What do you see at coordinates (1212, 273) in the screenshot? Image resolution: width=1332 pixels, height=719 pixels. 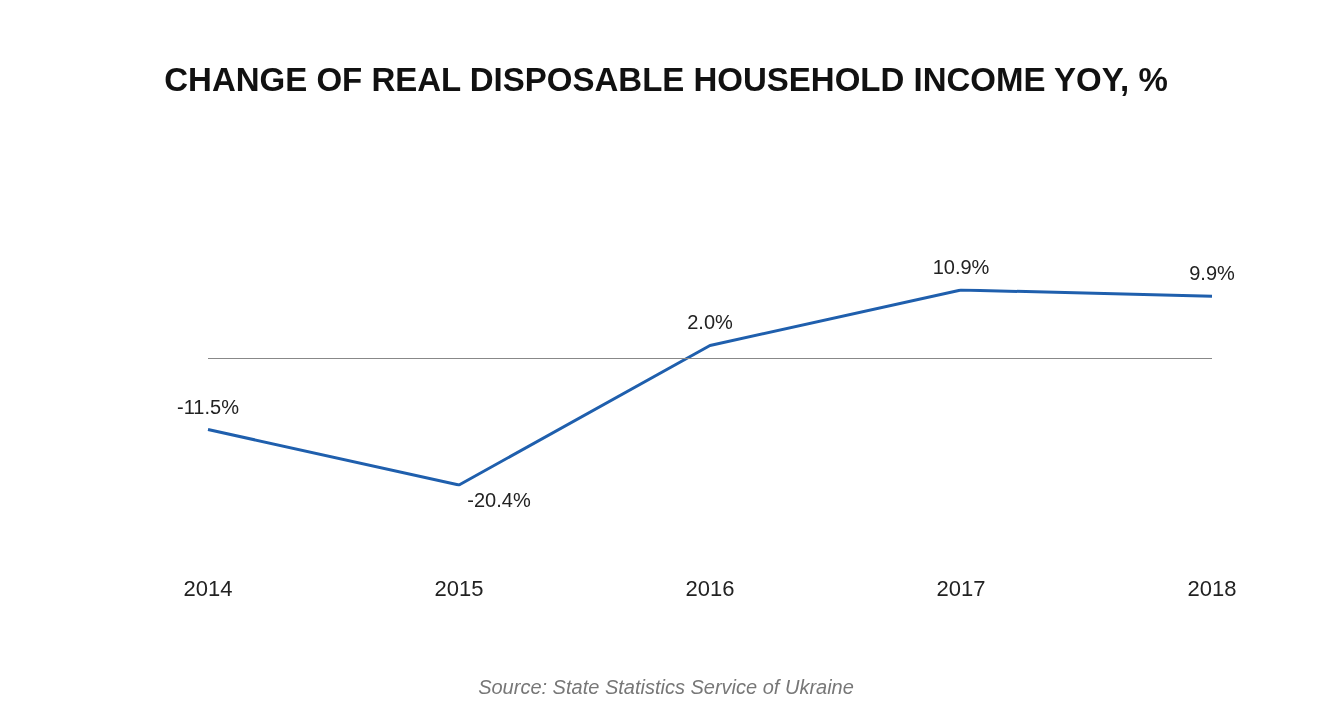 I see `data-label: 9.9%` at bounding box center [1212, 273].